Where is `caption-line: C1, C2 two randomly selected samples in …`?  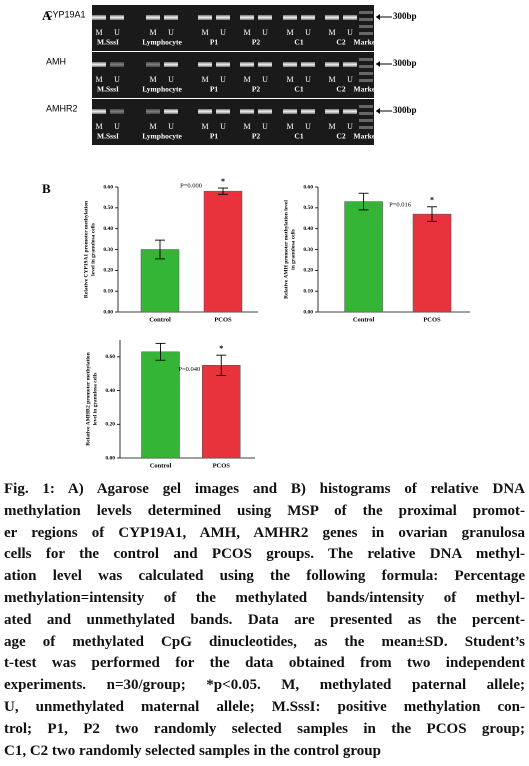 caption-line: C1, C2 two randomly selected samples in … is located at coordinates (192, 750).